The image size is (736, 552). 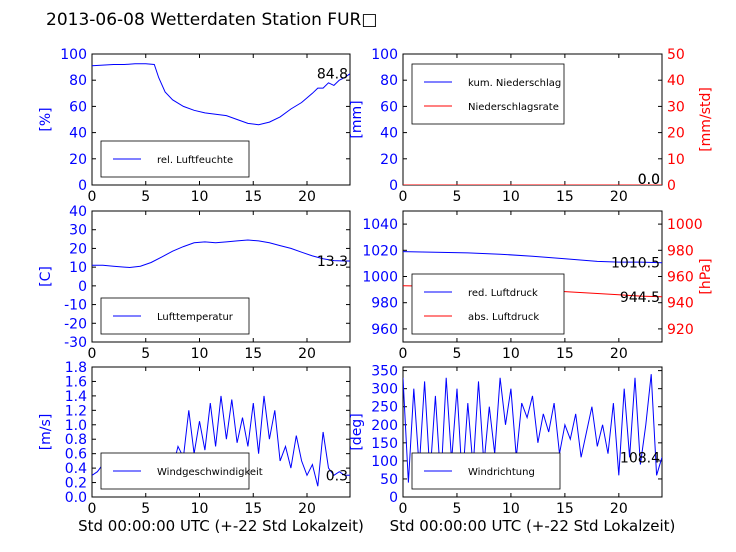 I want to click on y-tick-label: 1.8, so click(x=76, y=368).